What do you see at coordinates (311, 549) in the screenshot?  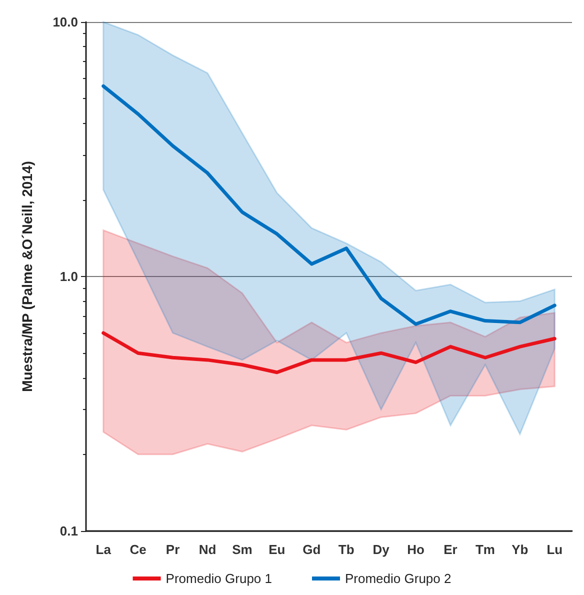 I see `x-tick-label: Gd` at bounding box center [311, 549].